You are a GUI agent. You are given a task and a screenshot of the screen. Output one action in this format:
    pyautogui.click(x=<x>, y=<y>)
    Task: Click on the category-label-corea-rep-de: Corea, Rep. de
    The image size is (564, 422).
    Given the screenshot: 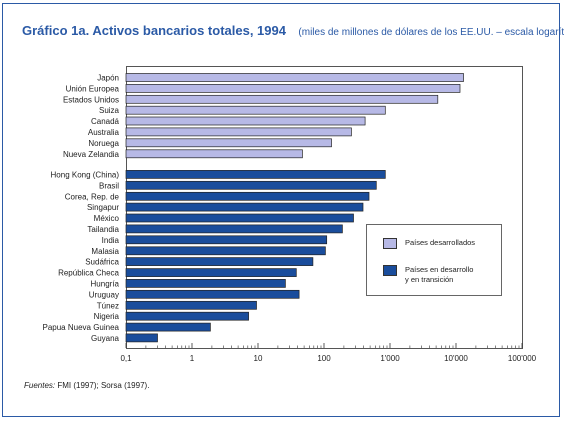 What is the action you would take?
    pyautogui.click(x=92, y=196)
    